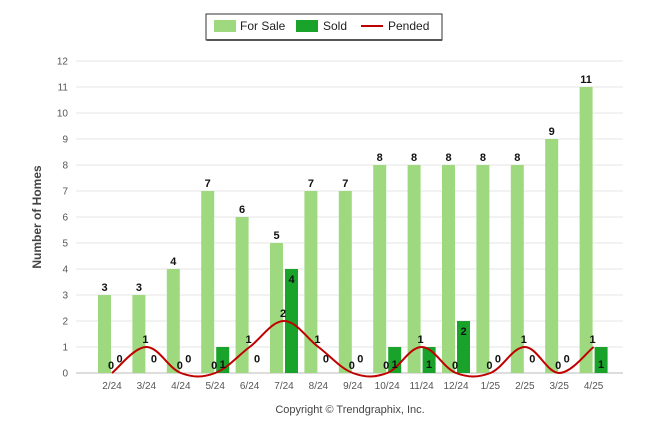 This screenshot has width=646, height=434. I want to click on y-axis-title: Number of Homes, so click(37, 217).